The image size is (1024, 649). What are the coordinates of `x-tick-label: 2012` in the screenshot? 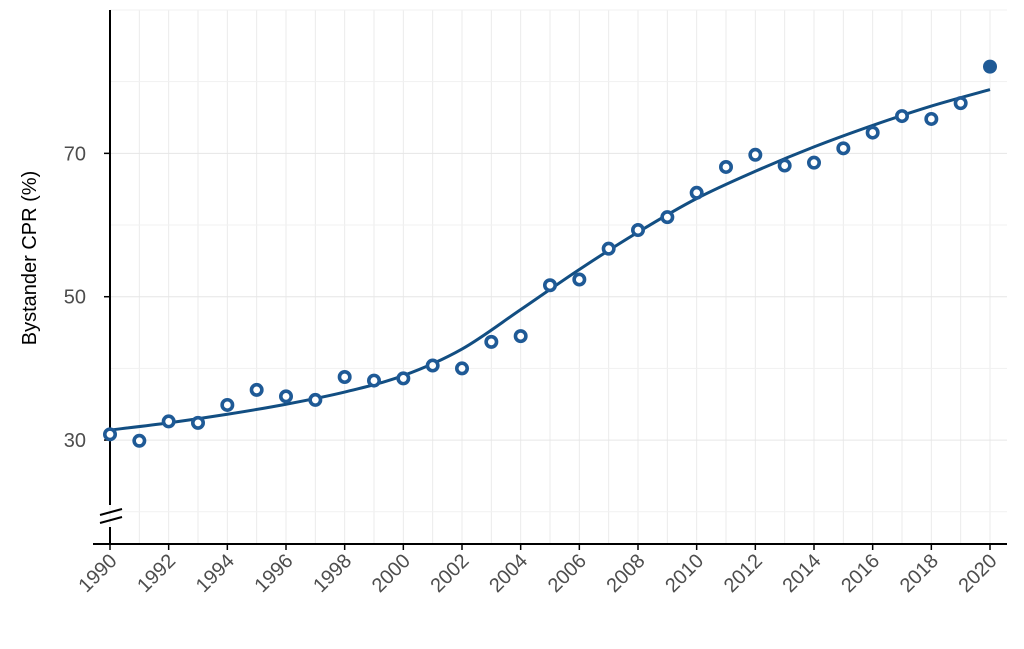 It's located at (743, 573).